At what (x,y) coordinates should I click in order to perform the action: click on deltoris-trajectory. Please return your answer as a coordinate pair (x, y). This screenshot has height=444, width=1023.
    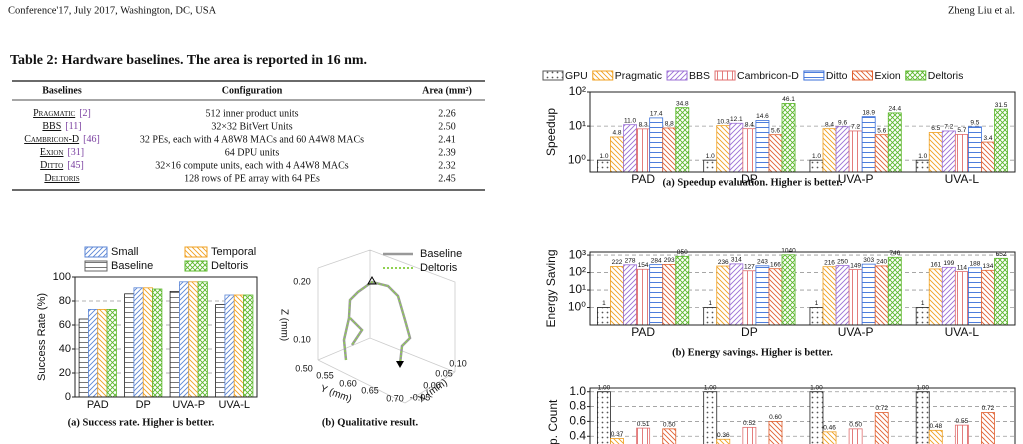
    Looking at the image, I should click on (377, 323).